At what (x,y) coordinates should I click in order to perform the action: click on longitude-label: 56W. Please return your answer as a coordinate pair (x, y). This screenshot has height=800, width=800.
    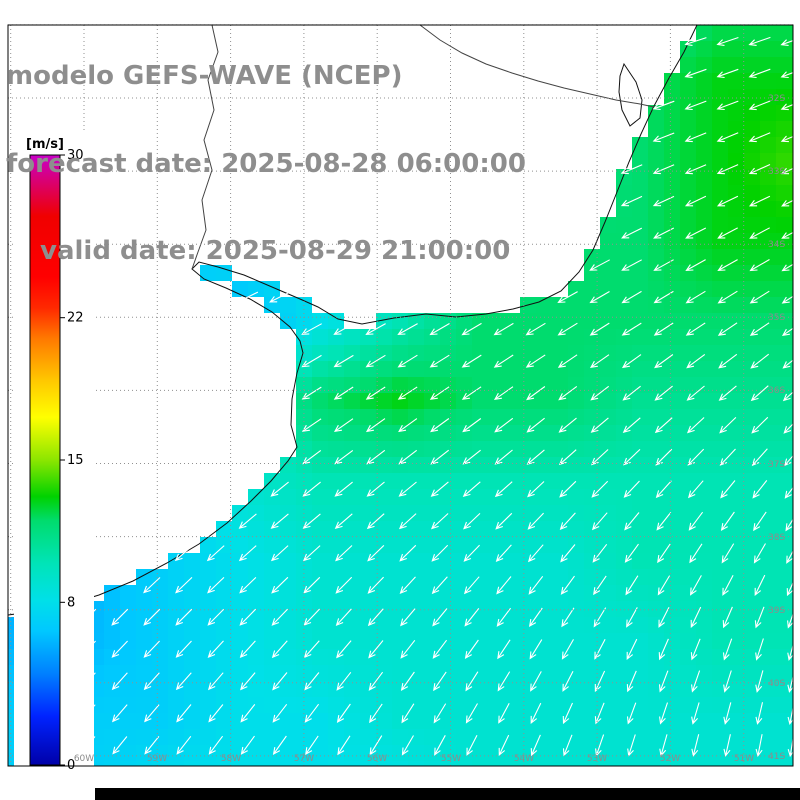
    Looking at the image, I should click on (377, 759).